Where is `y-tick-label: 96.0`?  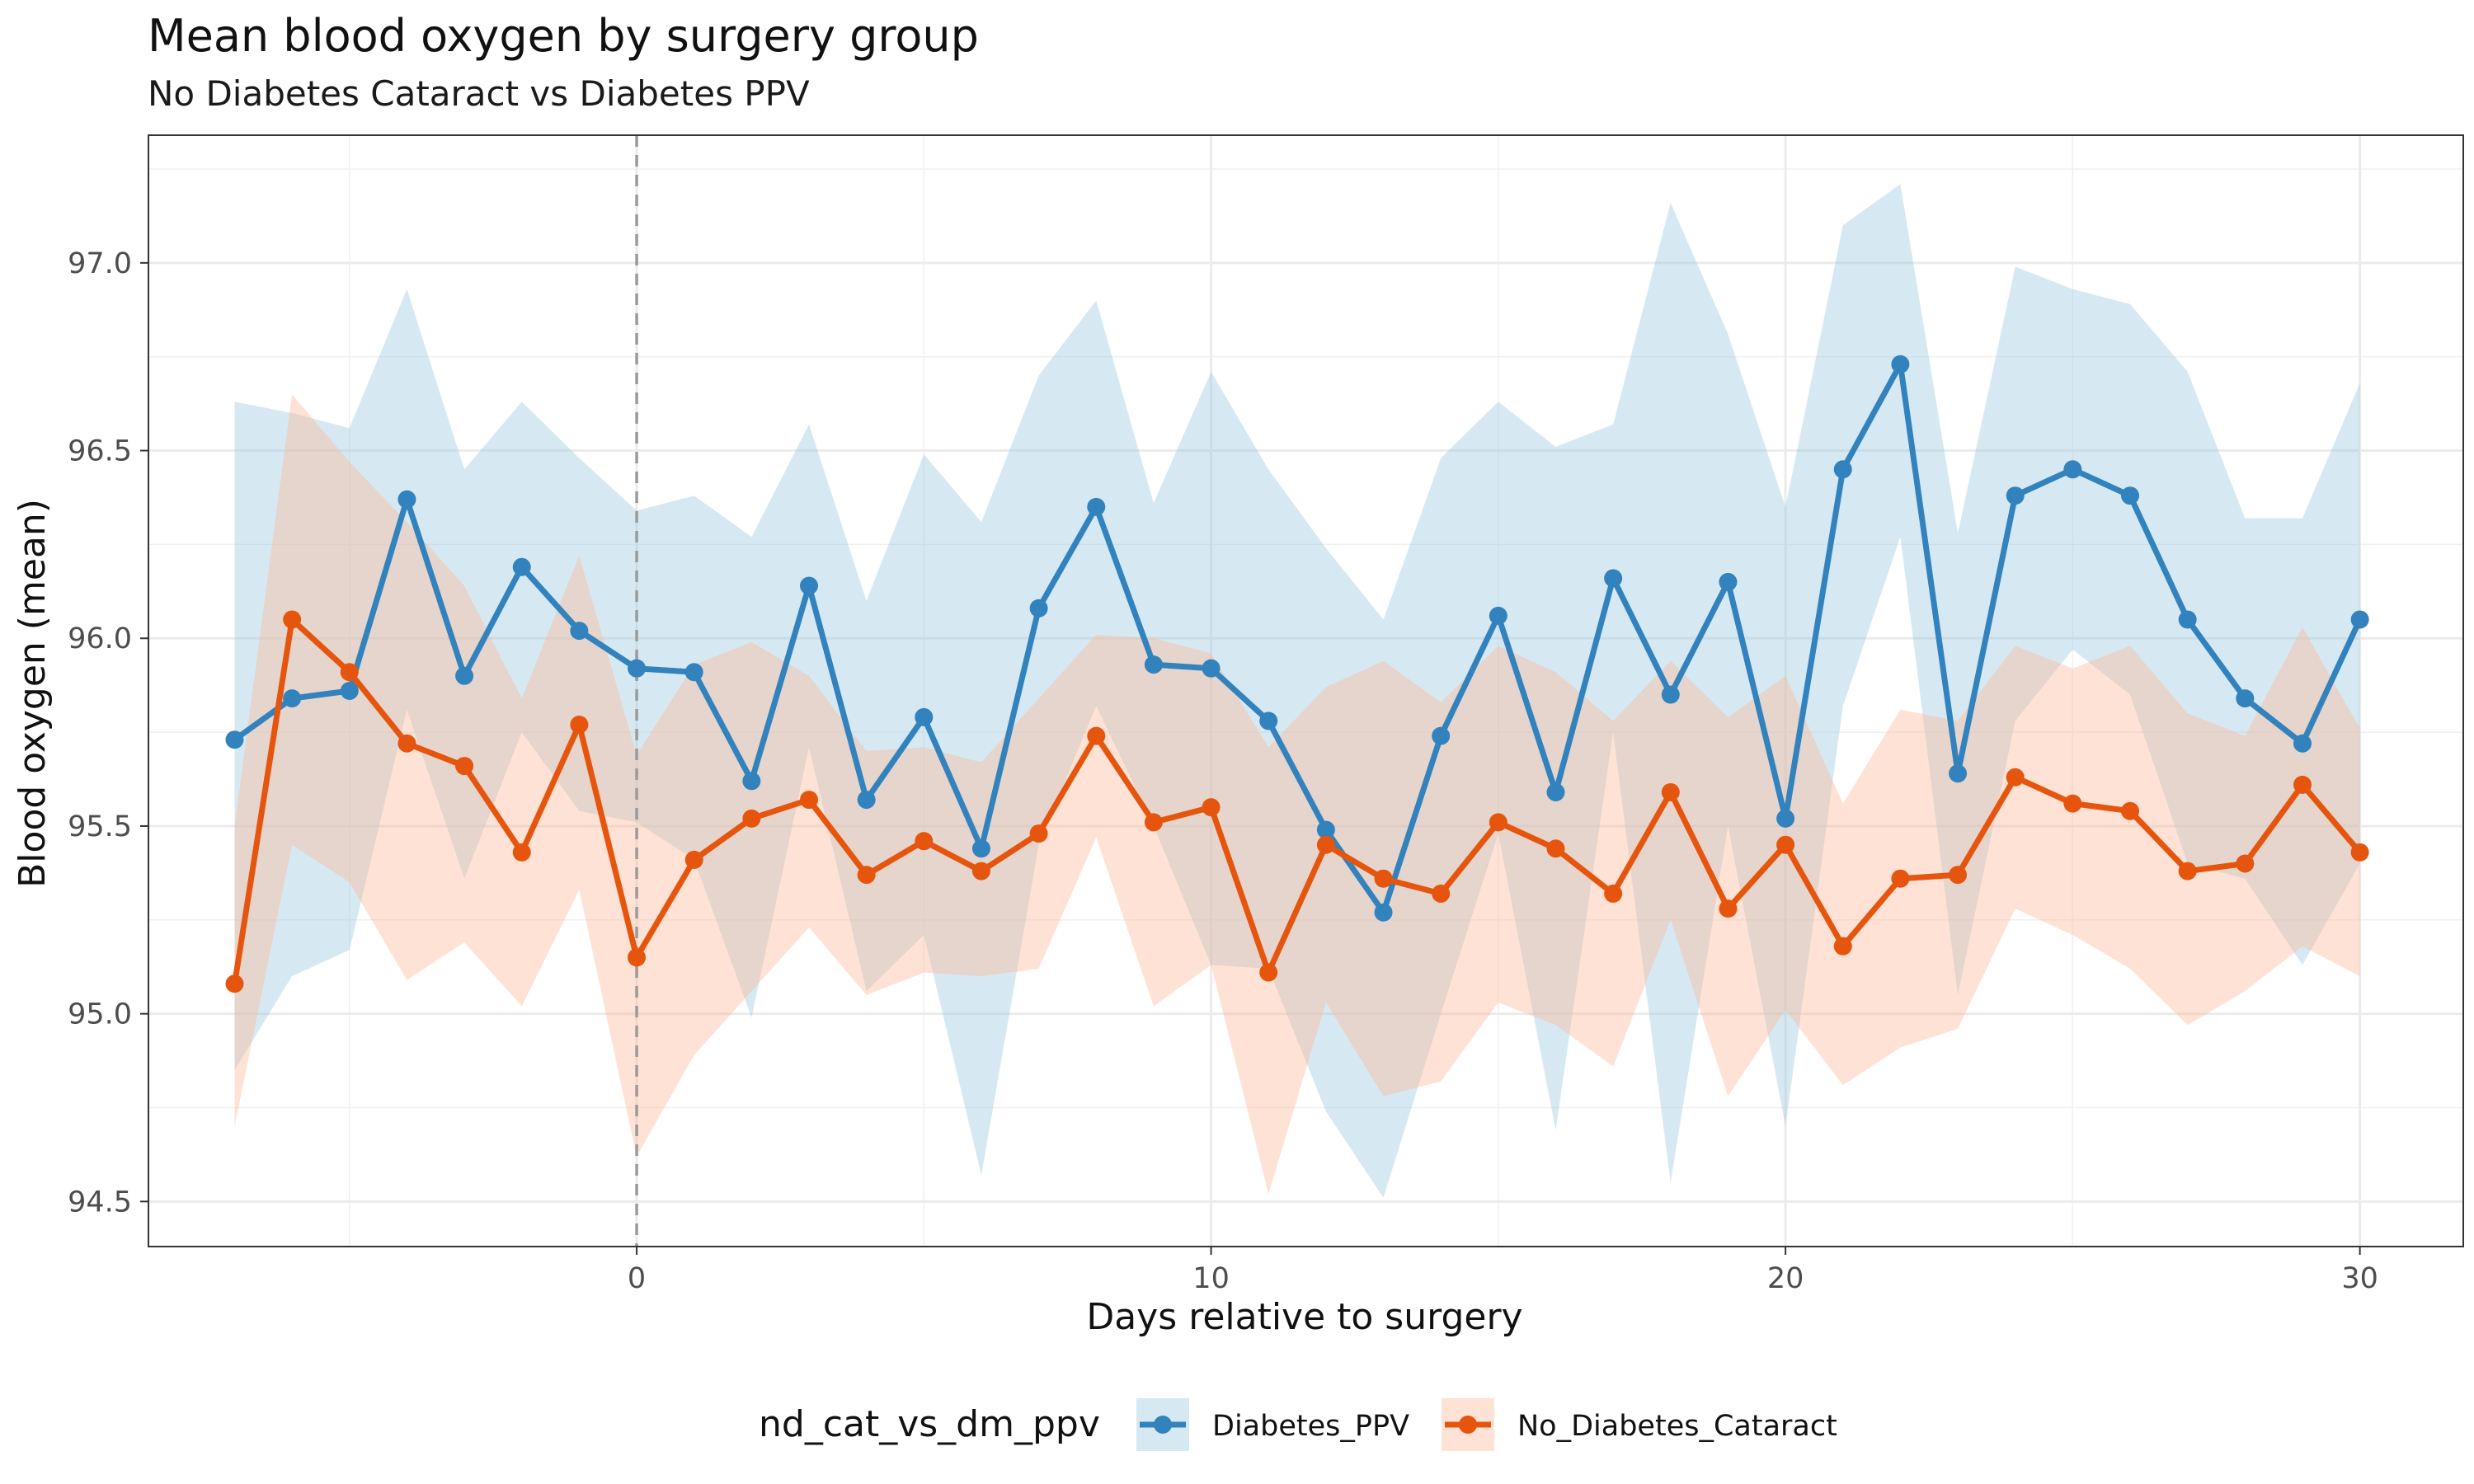
y-tick-label: 96.0 is located at coordinates (100, 638).